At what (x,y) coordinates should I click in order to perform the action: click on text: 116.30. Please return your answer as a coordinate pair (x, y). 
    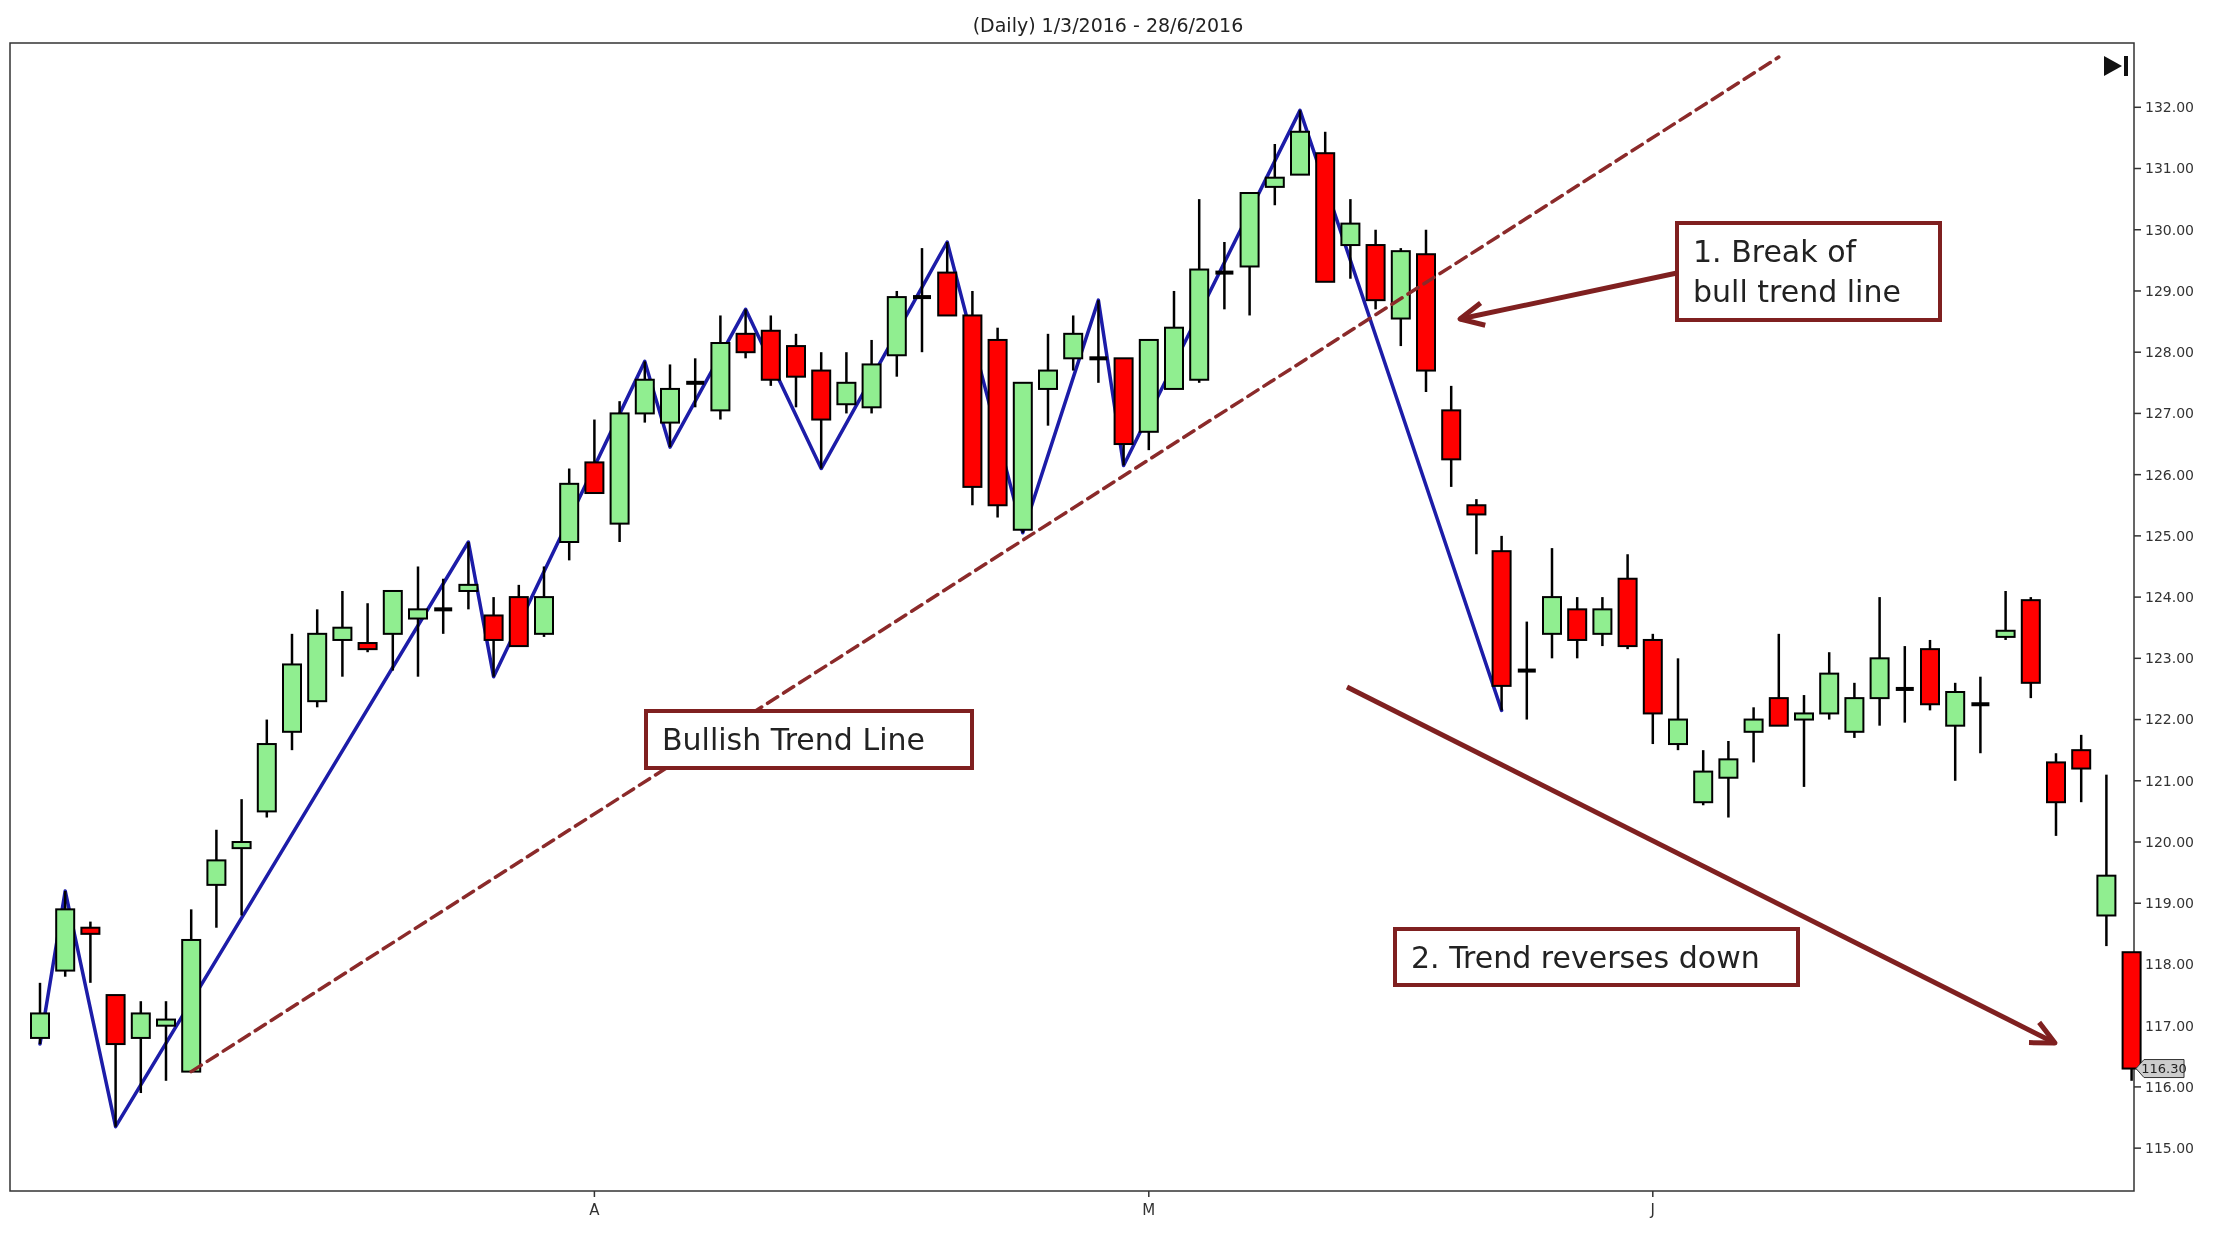
    Looking at the image, I should click on (2164, 1069).